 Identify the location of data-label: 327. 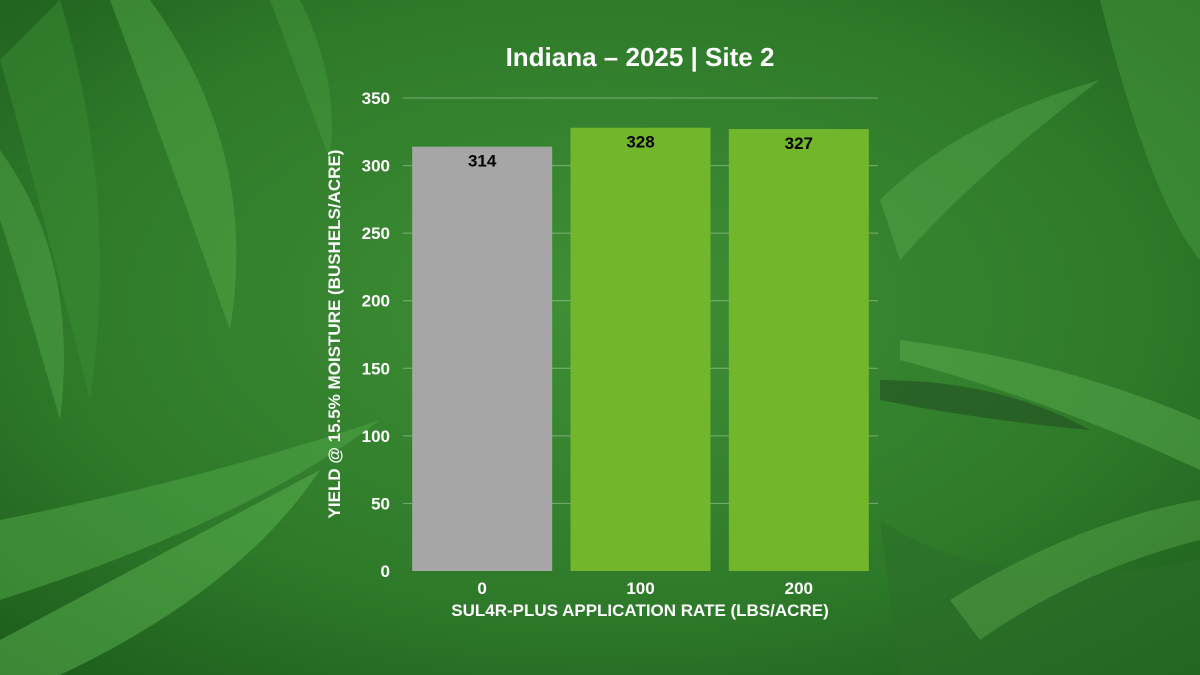
(799, 143).